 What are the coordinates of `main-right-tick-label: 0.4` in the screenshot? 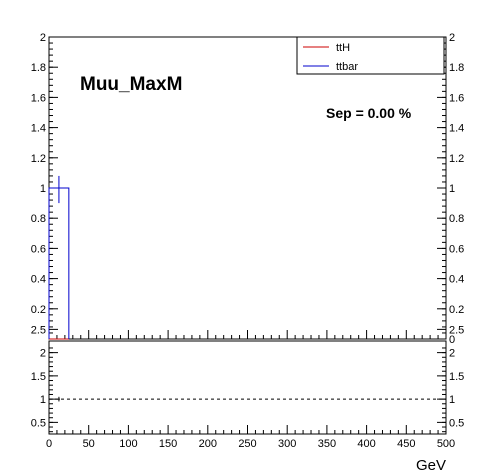 It's located at (456, 280).